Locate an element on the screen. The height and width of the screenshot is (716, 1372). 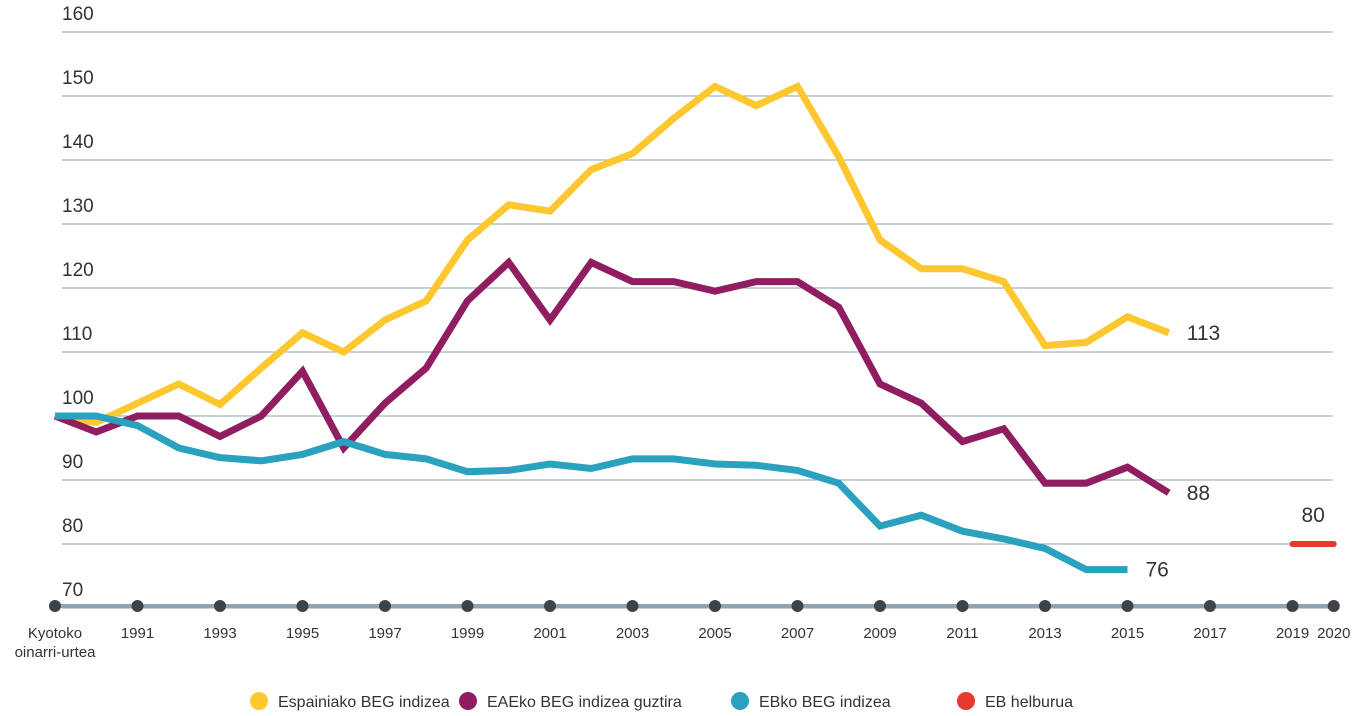
y-tick-label: 140 is located at coordinates (78, 142).